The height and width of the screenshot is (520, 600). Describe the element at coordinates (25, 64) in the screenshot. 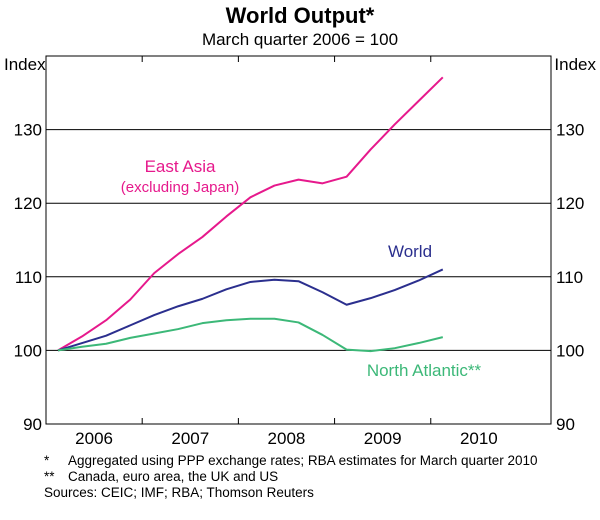

I see `y-axis-label-left: Index` at that location.